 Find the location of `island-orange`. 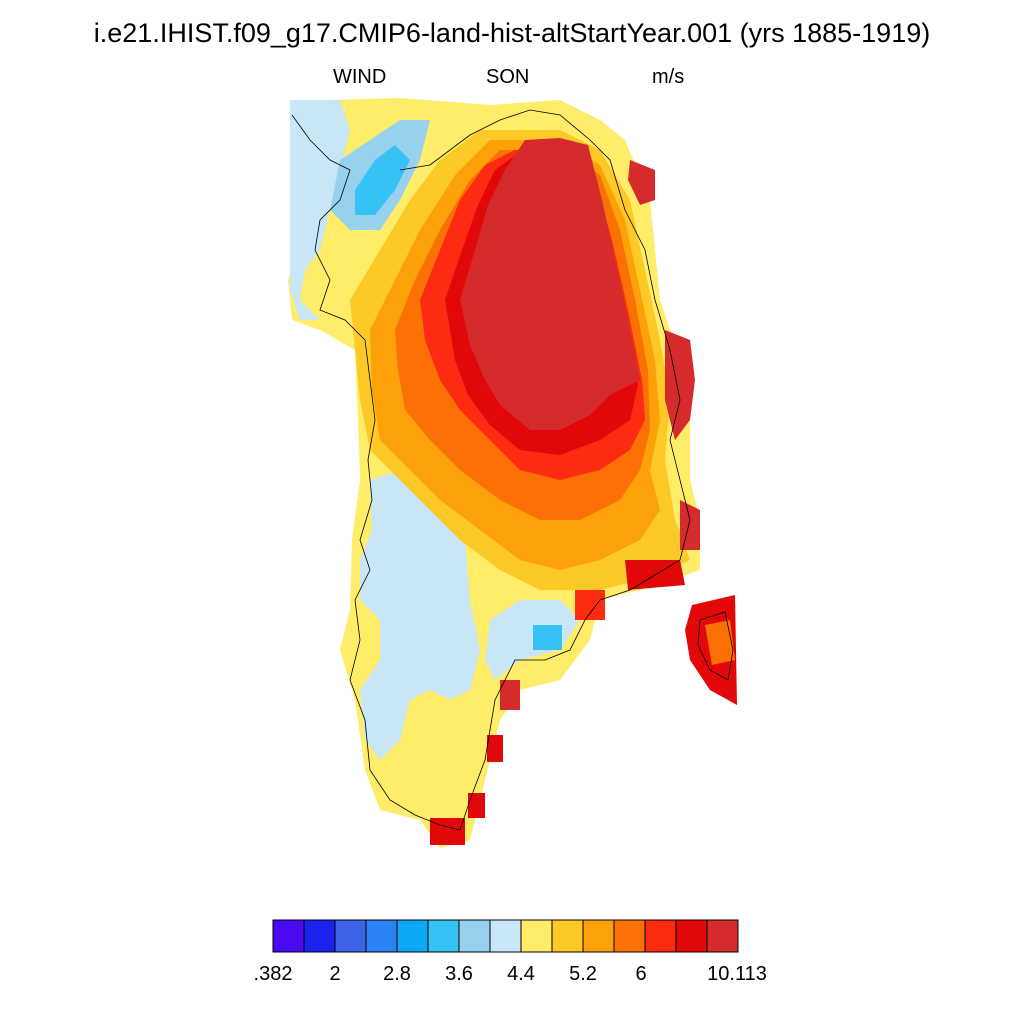

island-orange is located at coordinates (720, 642).